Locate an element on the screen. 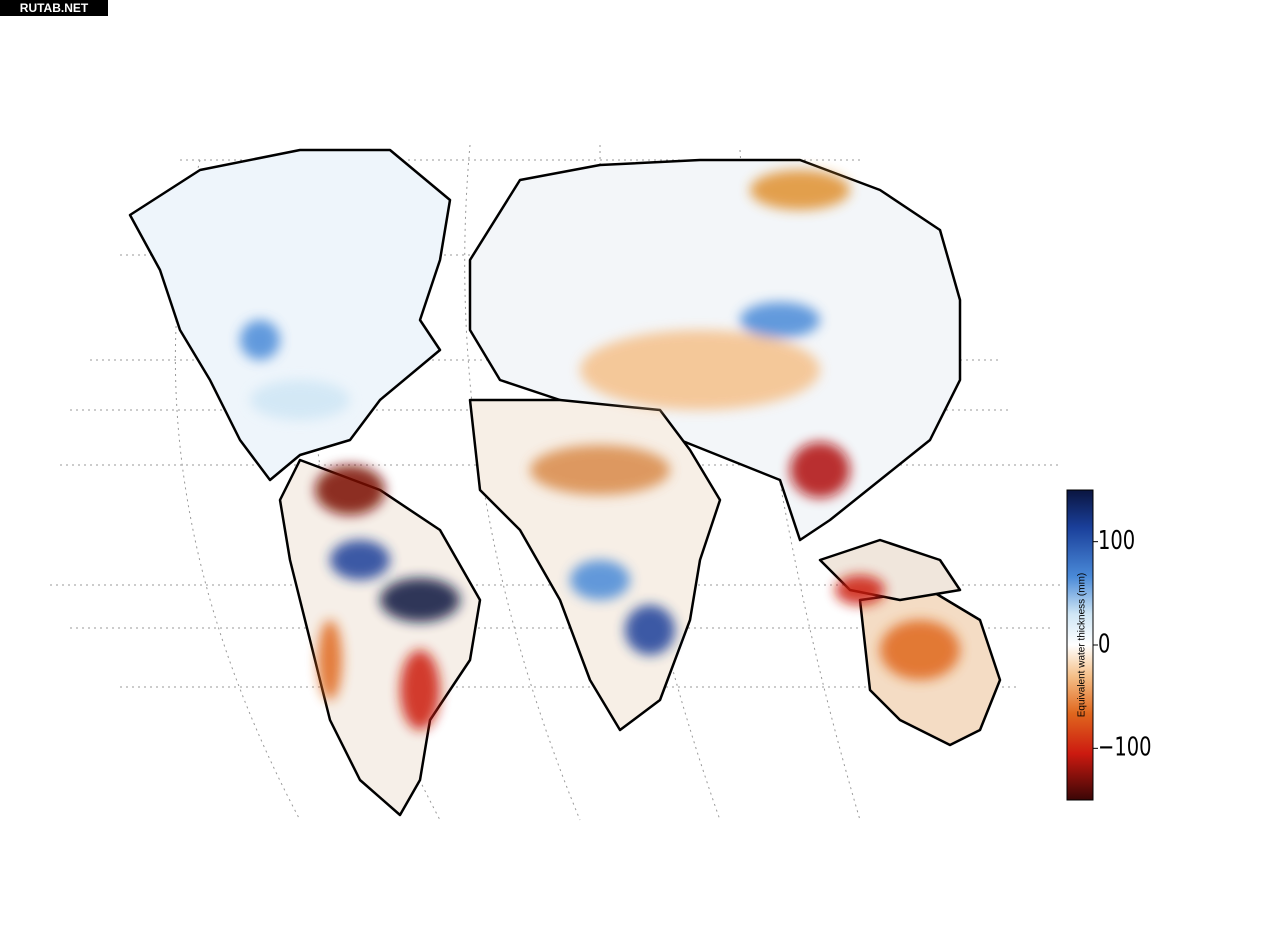 The width and height of the screenshot is (1280, 952). colorbar-tick-label: 100 is located at coordinates (1116, 540).